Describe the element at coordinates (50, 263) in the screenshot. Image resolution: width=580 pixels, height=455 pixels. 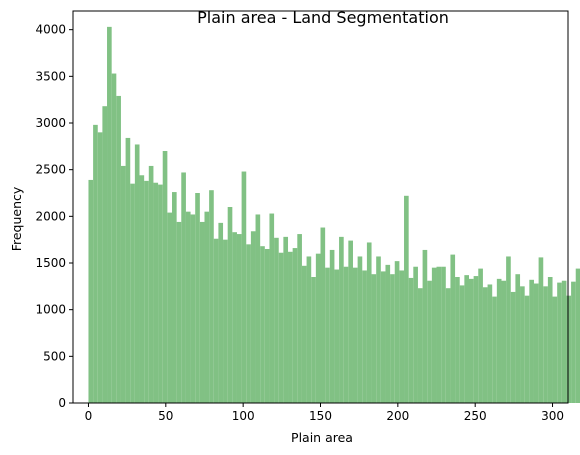
I see `y-tick-label: 1500` at that location.